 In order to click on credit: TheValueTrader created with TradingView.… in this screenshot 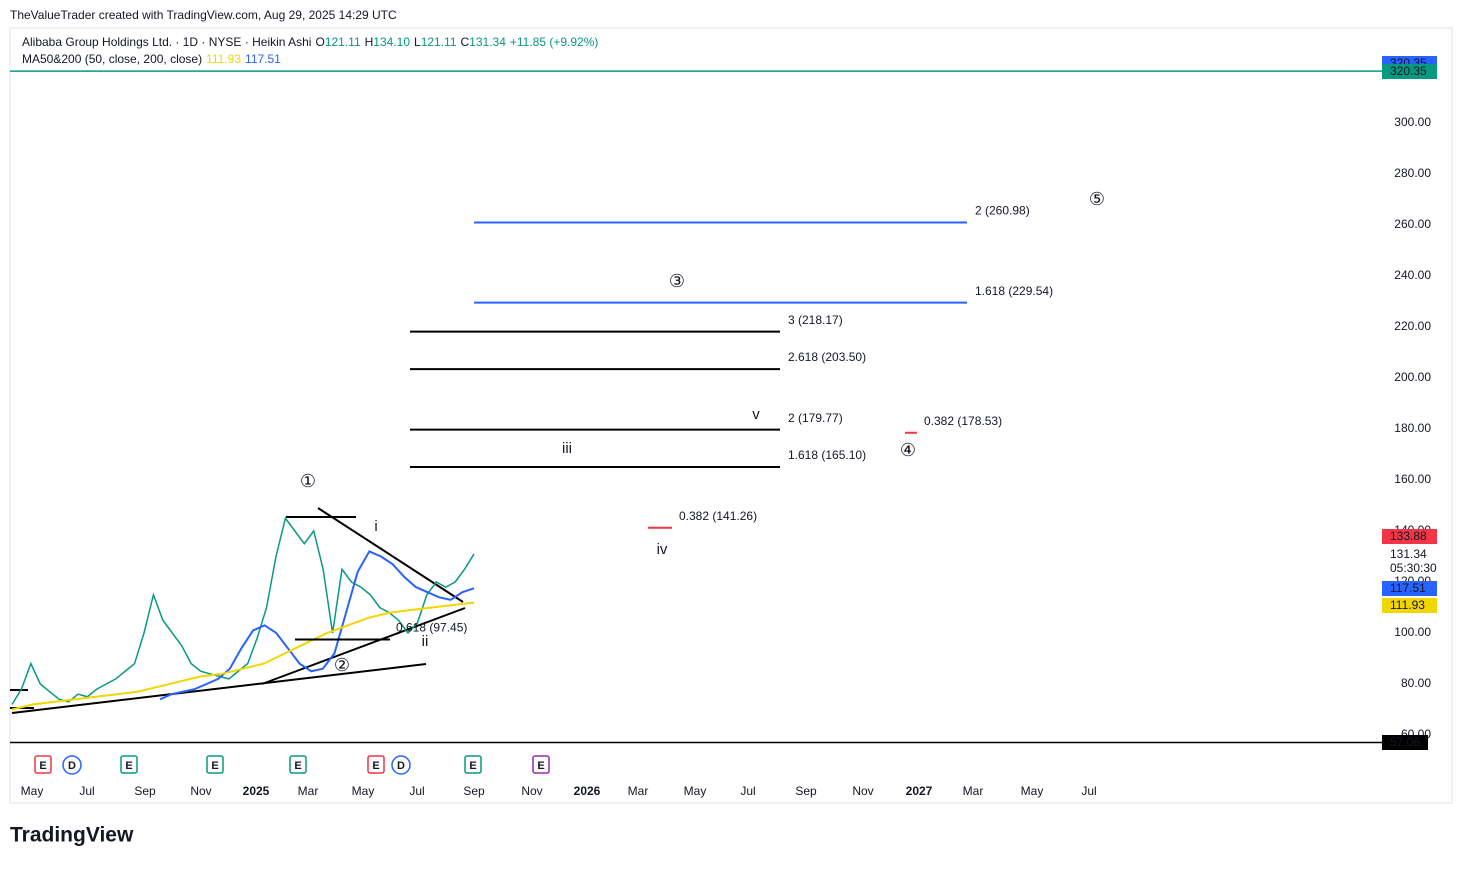, I will do `click(203, 15)`.